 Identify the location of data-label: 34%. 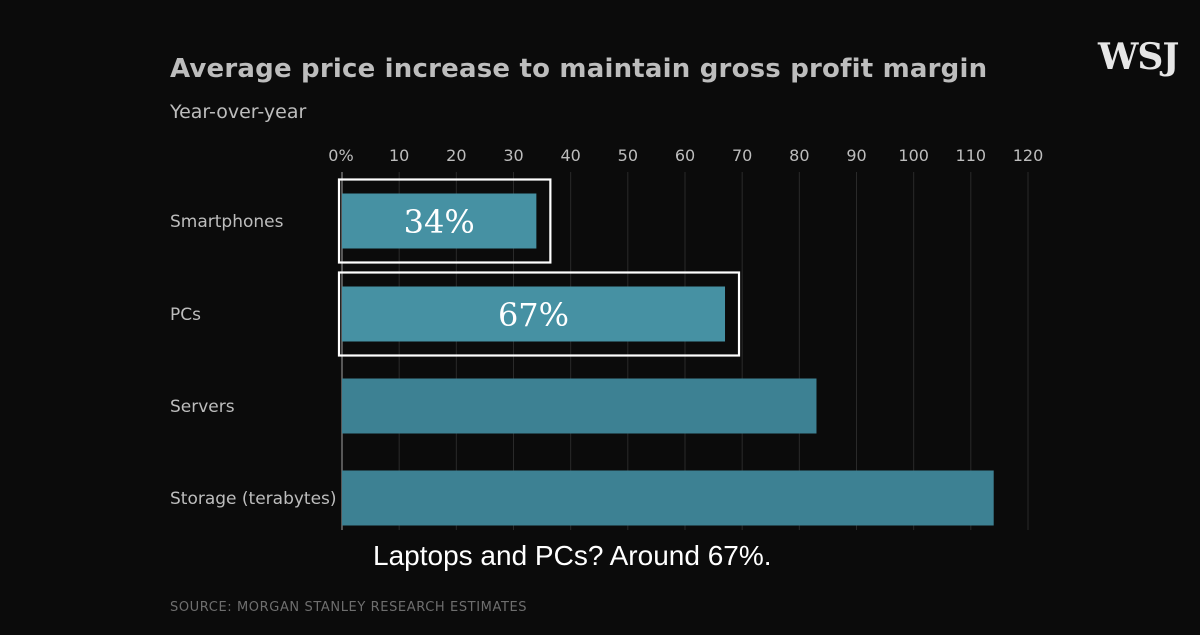
(439, 222).